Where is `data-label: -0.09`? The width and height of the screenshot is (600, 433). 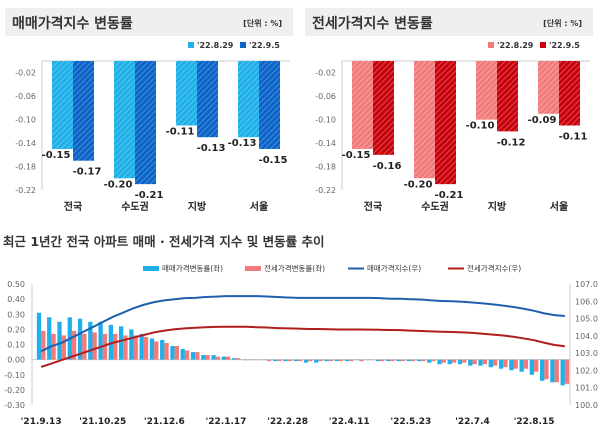 data-label: -0.09 is located at coordinates (542, 120).